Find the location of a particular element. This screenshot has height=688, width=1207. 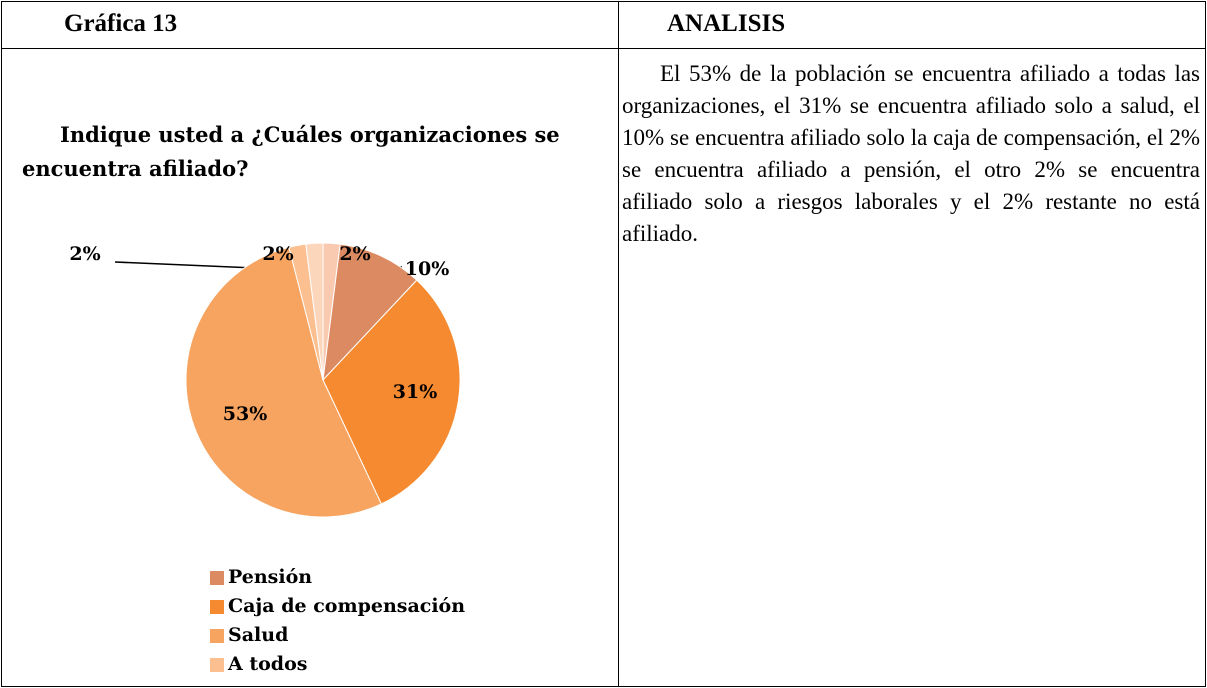

legend-label: Salud is located at coordinates (258, 635).